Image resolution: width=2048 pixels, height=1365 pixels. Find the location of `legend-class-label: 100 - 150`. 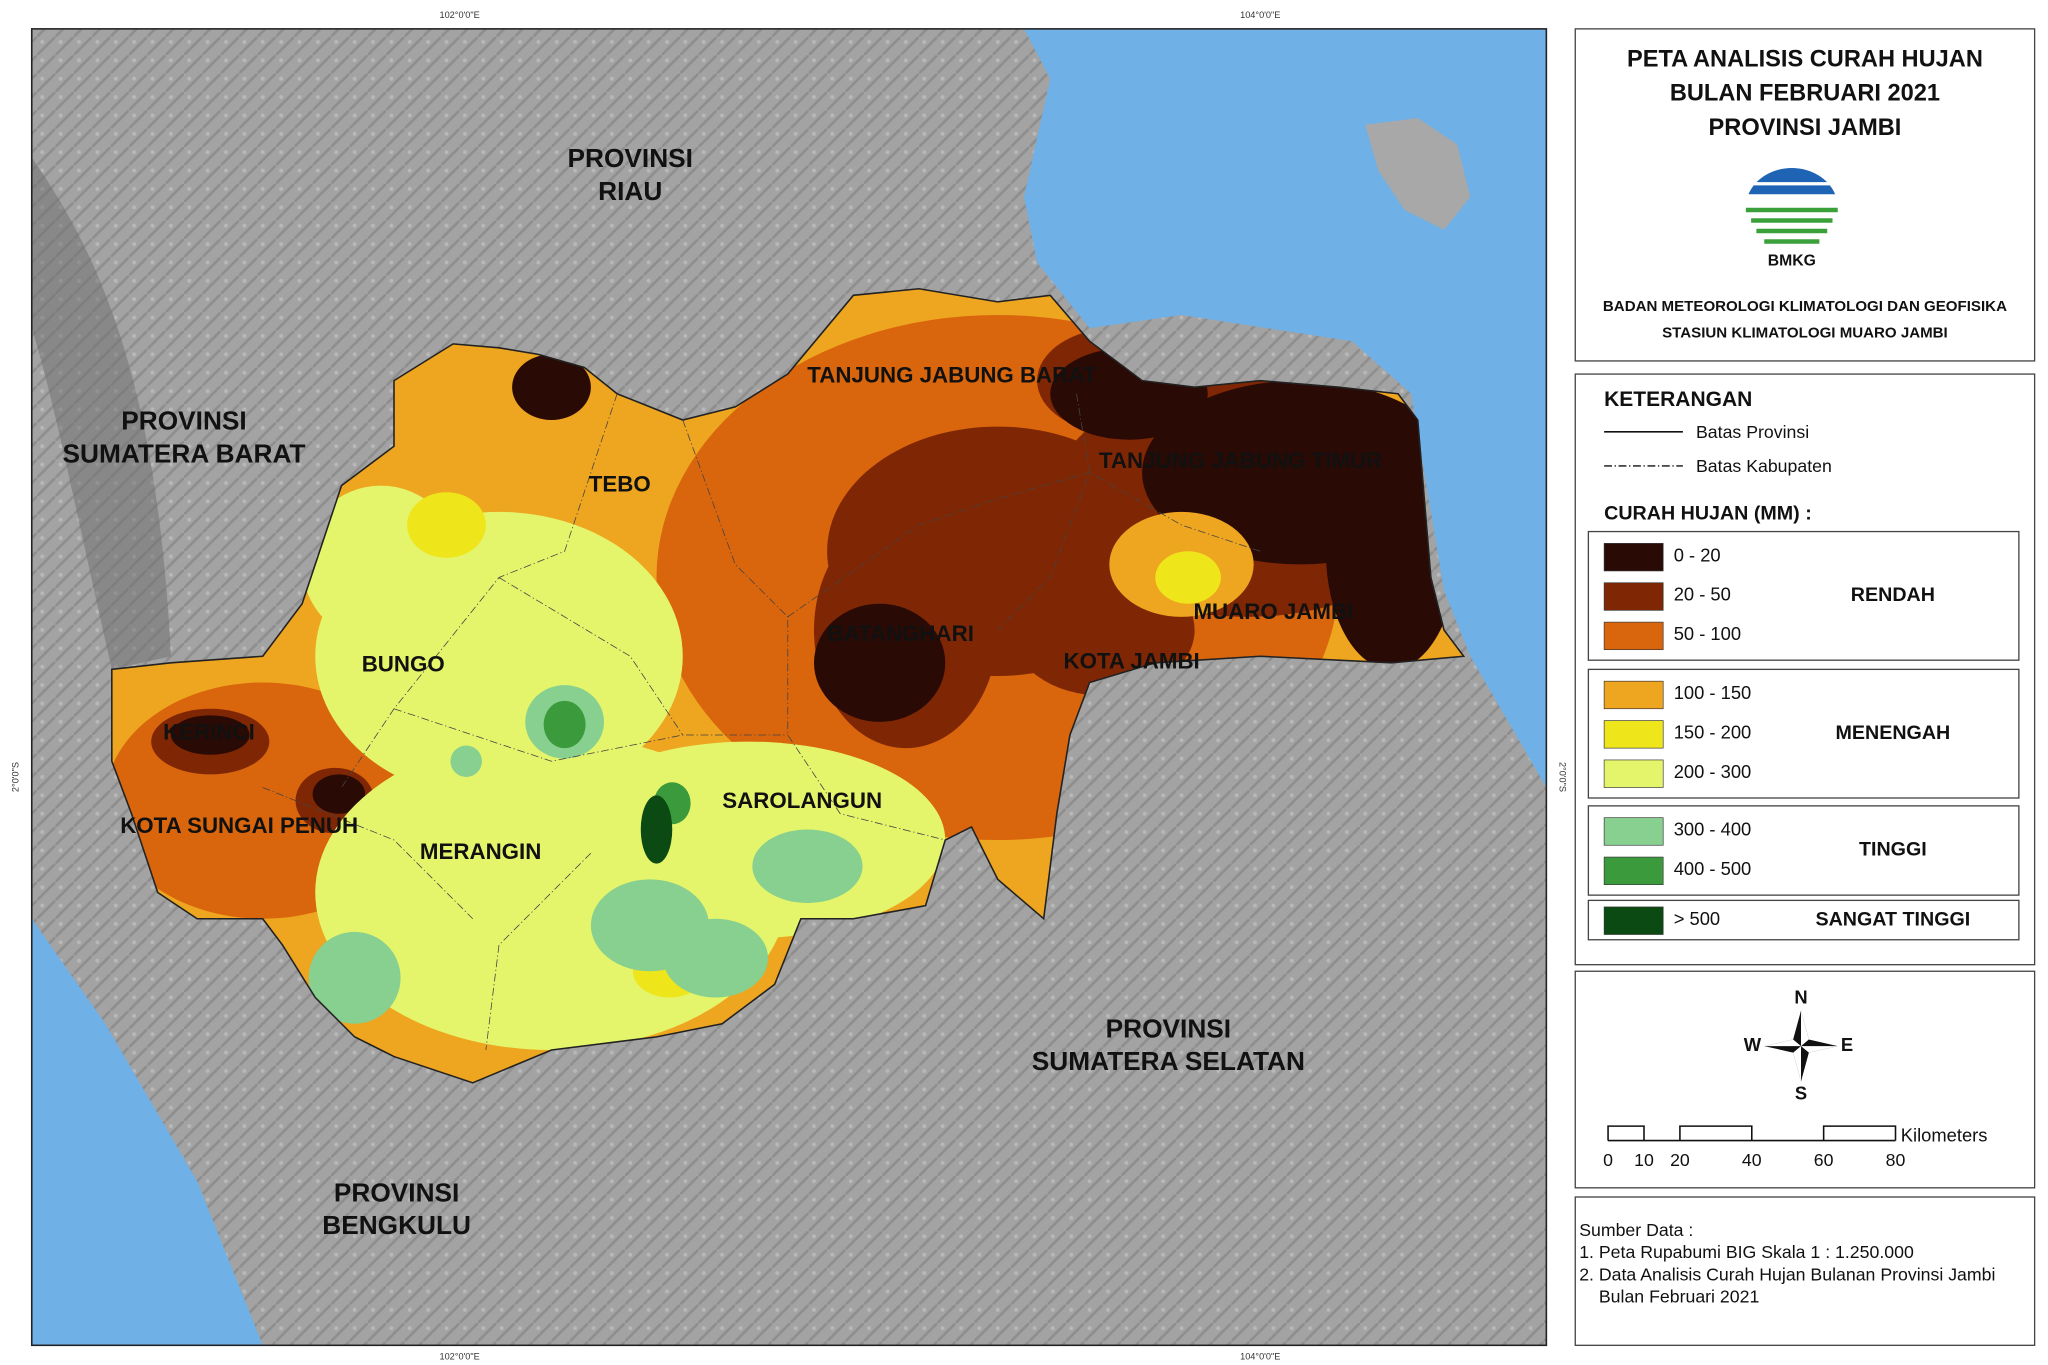

legend-class-label: 100 - 150 is located at coordinates (1713, 692).